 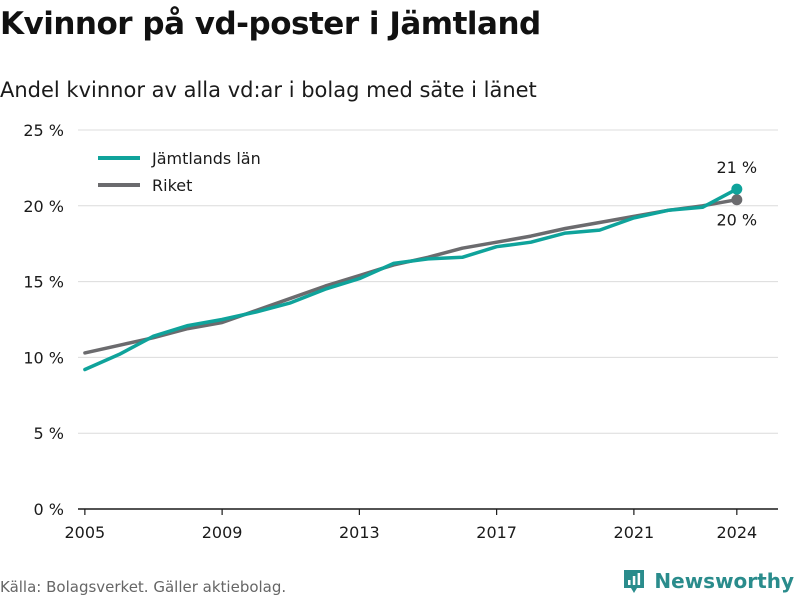 I want to click on y-tick-label: 20 %, so click(x=43, y=206).